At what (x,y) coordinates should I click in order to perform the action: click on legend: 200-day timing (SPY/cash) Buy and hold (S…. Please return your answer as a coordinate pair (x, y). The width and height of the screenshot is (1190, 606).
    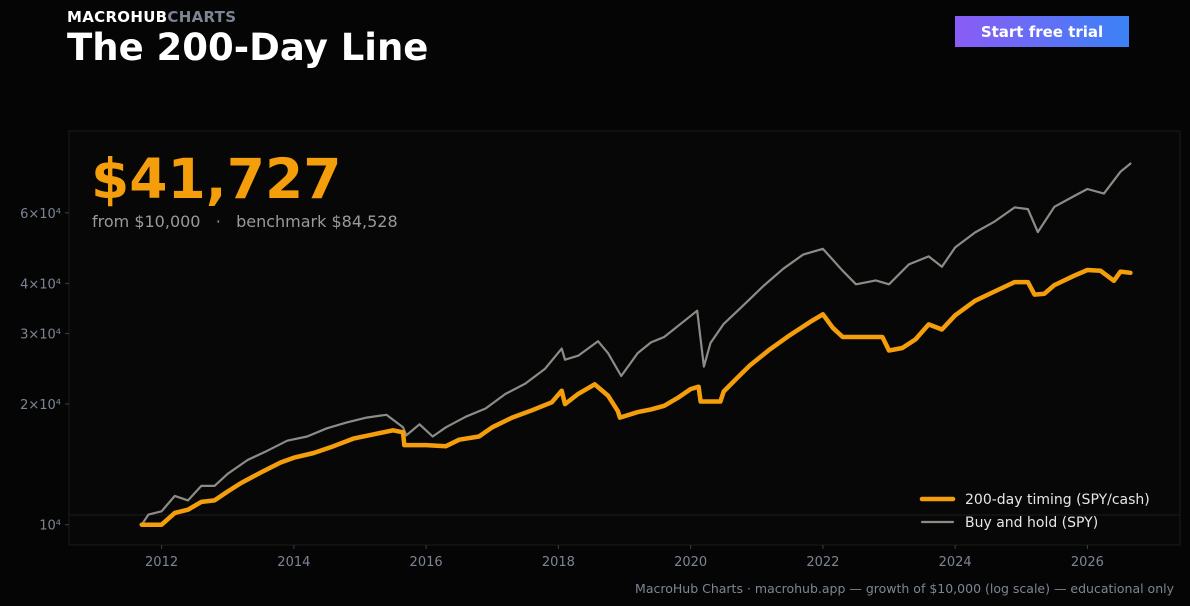
    Looking at the image, I should click on (1034, 511).